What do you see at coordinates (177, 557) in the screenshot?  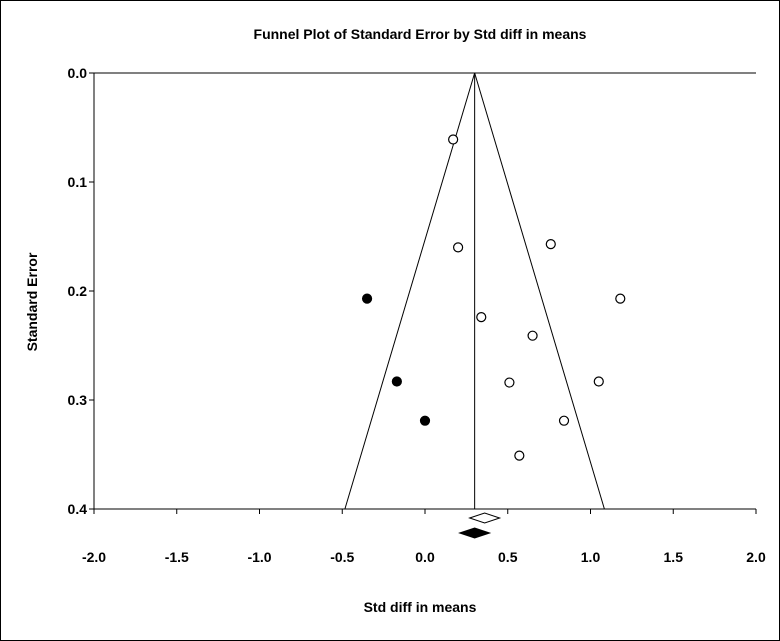 I see `x-tick-label: -1.5` at bounding box center [177, 557].